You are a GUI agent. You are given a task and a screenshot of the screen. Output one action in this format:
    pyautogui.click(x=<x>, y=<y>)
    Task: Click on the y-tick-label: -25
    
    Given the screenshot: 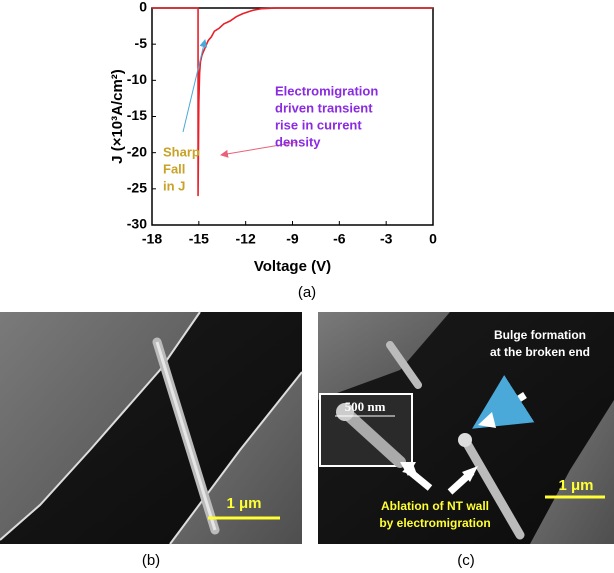 What is the action you would take?
    pyautogui.click(x=137, y=188)
    